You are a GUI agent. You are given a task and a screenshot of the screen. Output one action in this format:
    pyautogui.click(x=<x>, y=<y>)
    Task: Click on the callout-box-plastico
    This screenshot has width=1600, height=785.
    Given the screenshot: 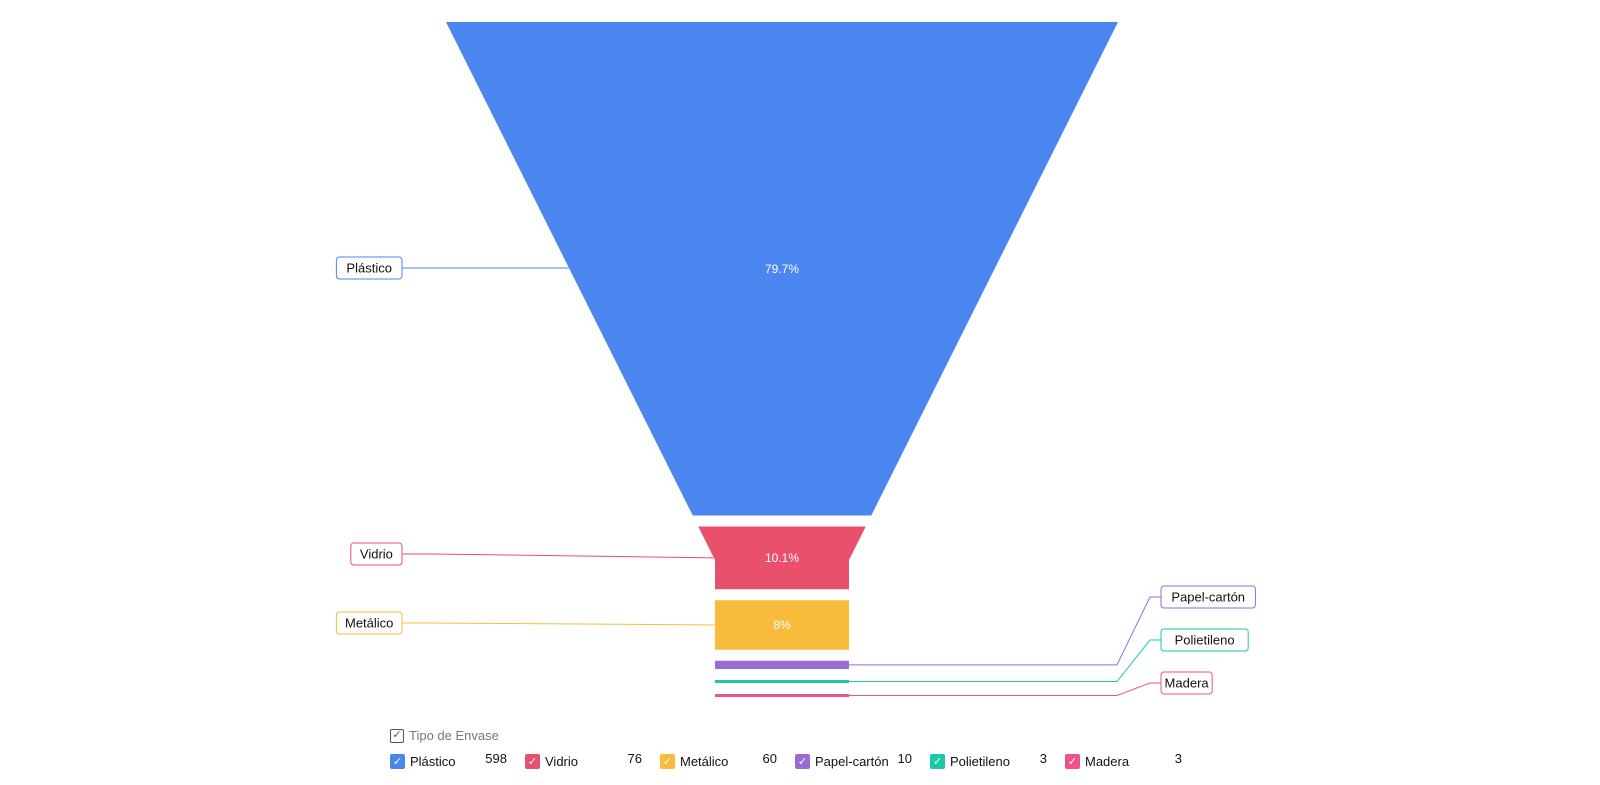 What is the action you would take?
    pyautogui.click(x=369, y=268)
    